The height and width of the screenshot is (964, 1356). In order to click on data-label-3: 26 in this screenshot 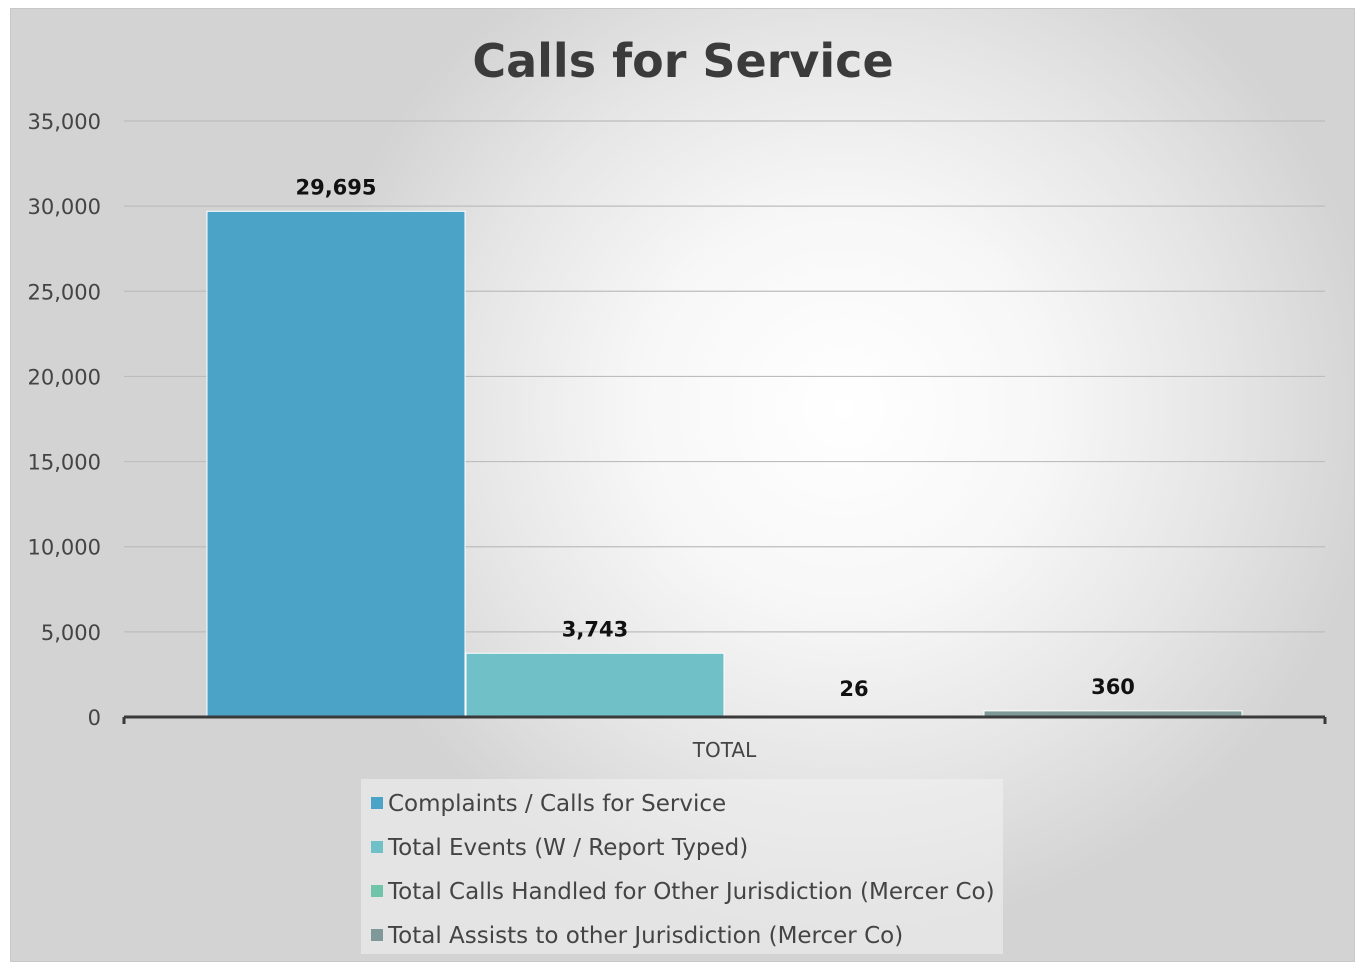, I will do `click(853, 689)`.